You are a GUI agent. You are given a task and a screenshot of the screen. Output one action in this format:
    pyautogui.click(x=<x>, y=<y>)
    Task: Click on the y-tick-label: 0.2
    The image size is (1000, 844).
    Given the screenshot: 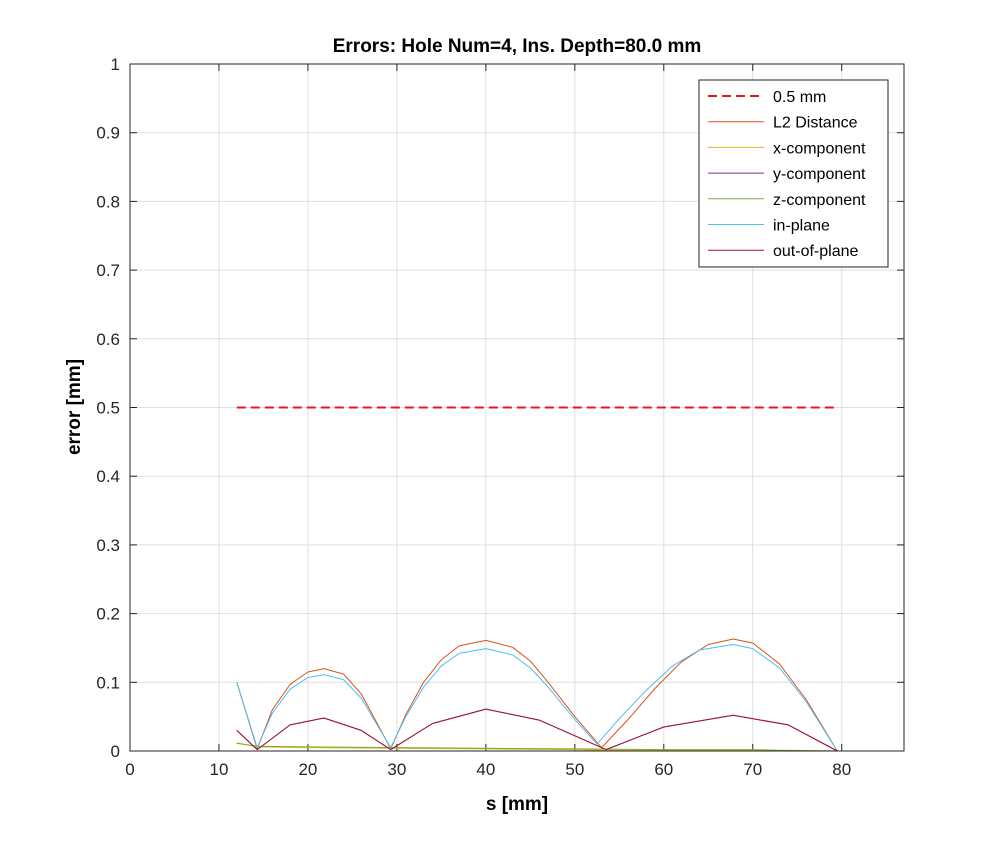 What is the action you would take?
    pyautogui.click(x=108, y=614)
    